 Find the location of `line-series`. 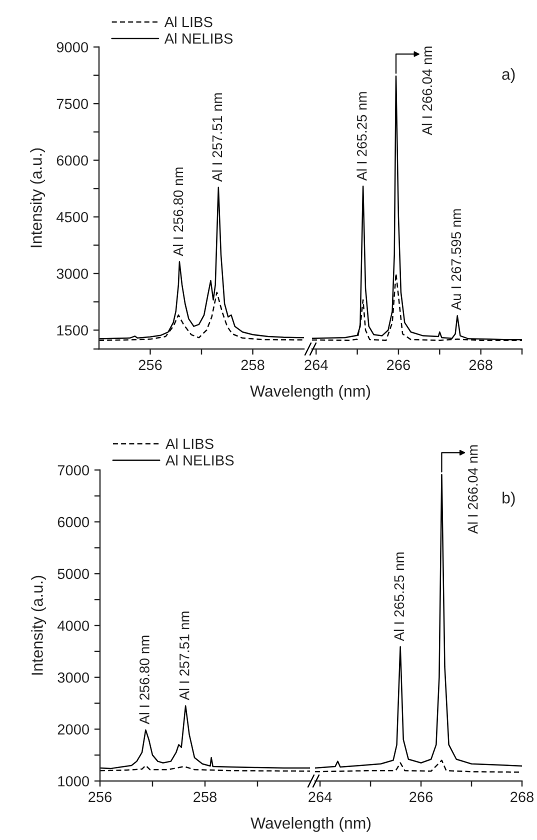

line-series is located at coordinates (205, 737).